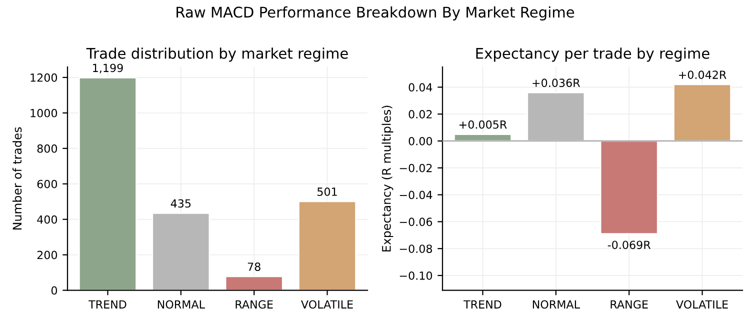 Image resolution: width=750 pixels, height=319 pixels. I want to click on y-tick-label: 0.02, so click(420, 114).